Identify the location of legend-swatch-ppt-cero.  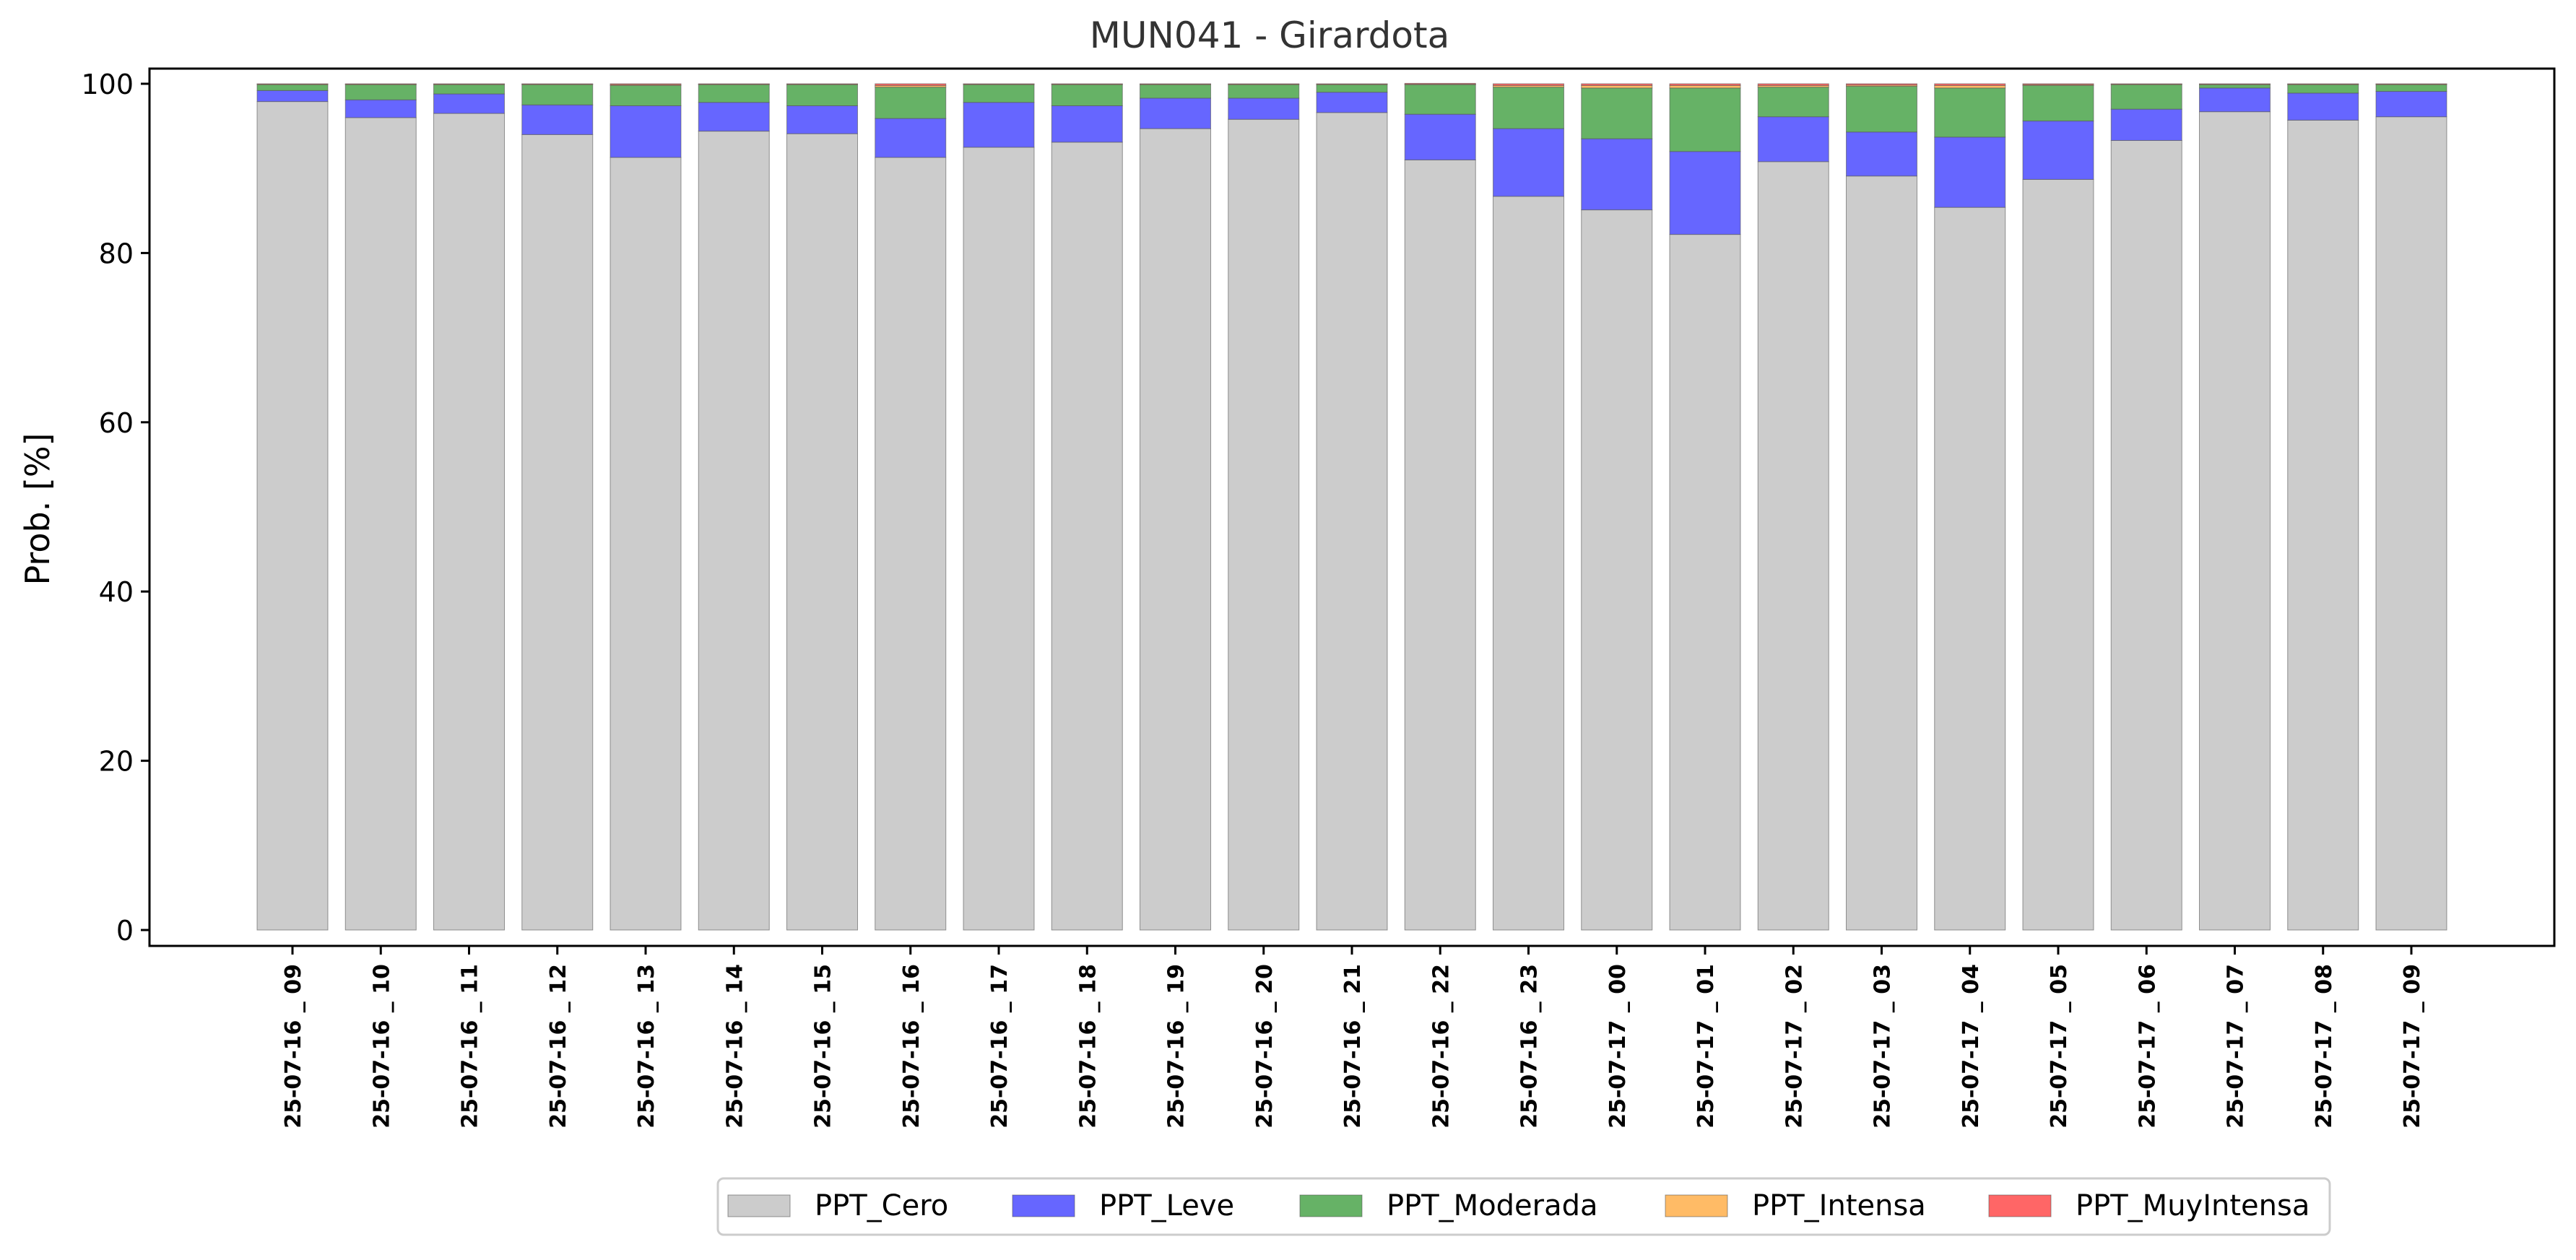
(759, 1205).